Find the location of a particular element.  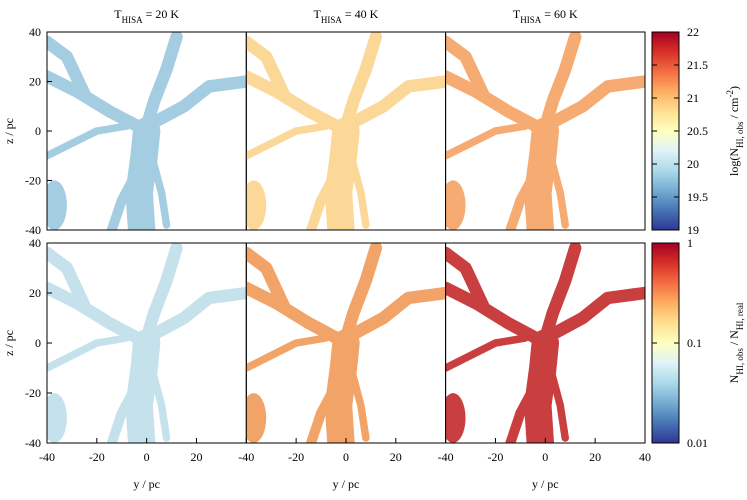

colorbar-tick-label: 1 is located at coordinates (690, 243).